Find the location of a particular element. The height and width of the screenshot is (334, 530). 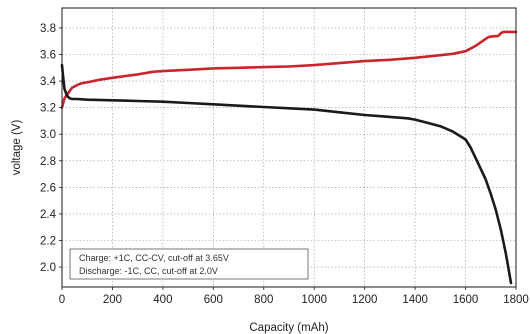

x-tick-label: 400 is located at coordinates (162, 300).